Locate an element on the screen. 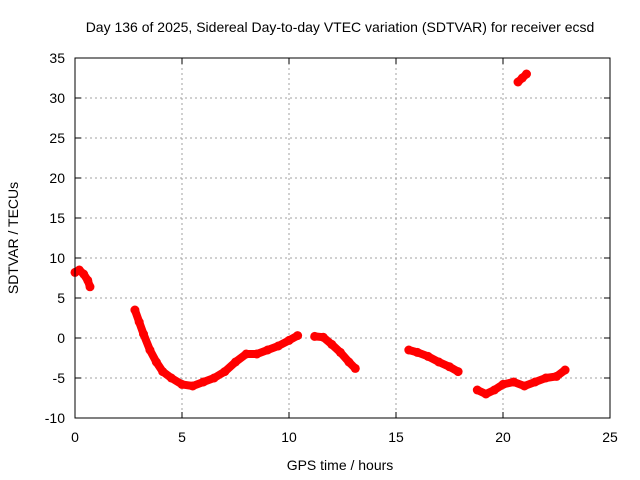  x-tick-label: 20 is located at coordinates (503, 437).